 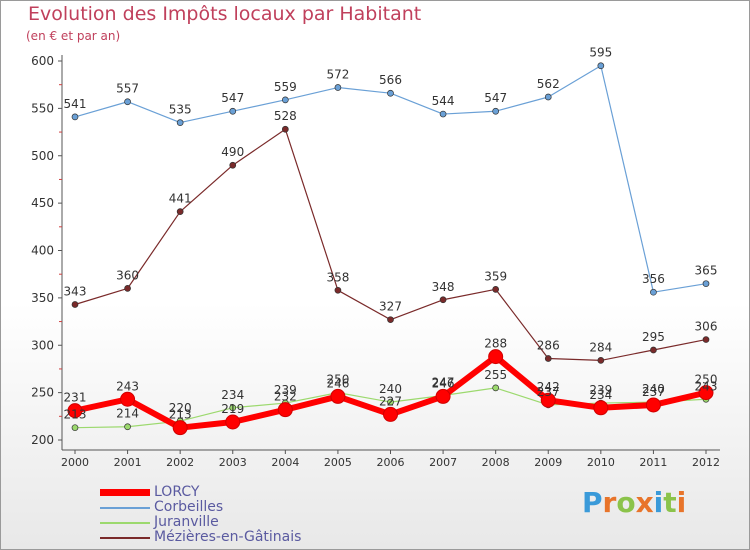 What do you see at coordinates (180, 462) in the screenshot?
I see `x-tick-label: 2002` at bounding box center [180, 462].